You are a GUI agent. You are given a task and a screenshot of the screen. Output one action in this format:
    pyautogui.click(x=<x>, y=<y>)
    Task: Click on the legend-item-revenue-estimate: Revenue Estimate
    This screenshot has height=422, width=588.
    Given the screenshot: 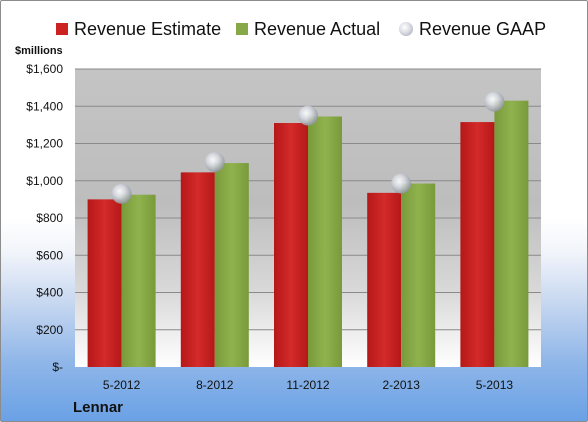 What is the action you would take?
    pyautogui.click(x=138, y=29)
    